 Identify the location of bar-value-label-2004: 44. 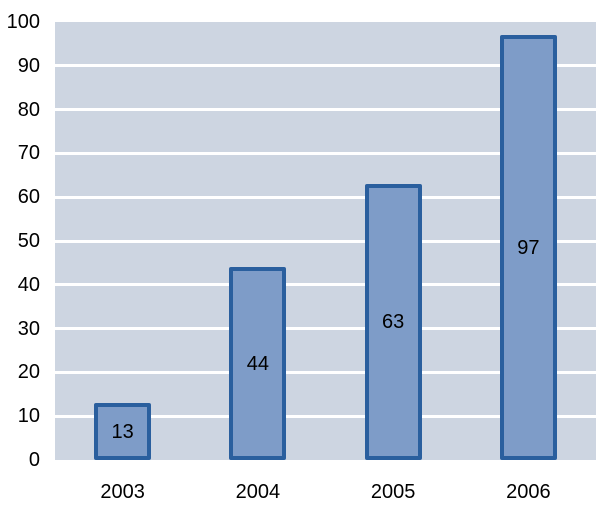
(257, 363).